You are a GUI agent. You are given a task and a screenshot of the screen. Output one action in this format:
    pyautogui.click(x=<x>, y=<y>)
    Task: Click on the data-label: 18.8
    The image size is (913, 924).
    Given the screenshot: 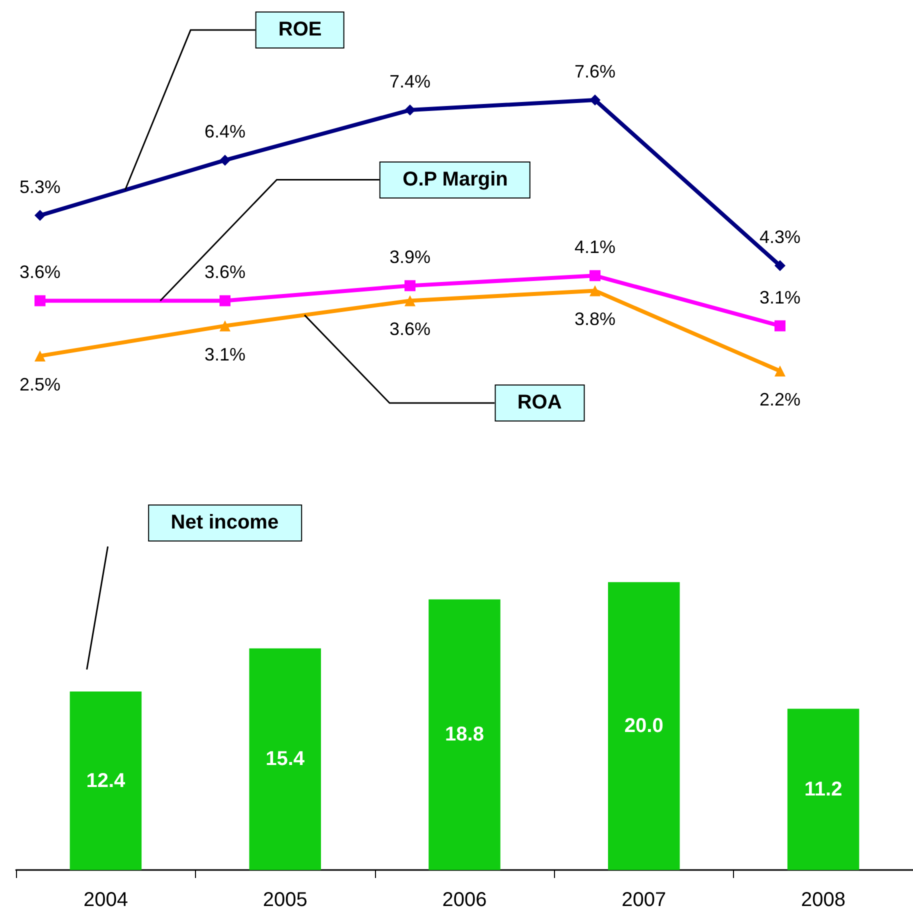 What is the action you would take?
    pyautogui.click(x=464, y=735)
    